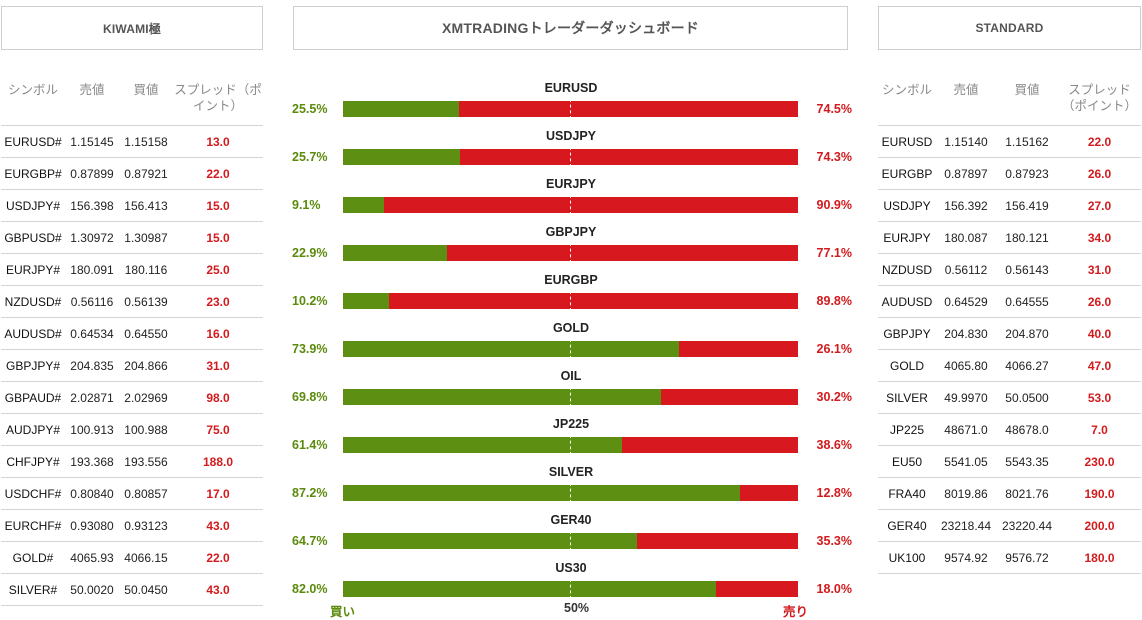  I want to click on table-row: AUDUSD 0.64529 0.64555 26.0, so click(1009, 301).